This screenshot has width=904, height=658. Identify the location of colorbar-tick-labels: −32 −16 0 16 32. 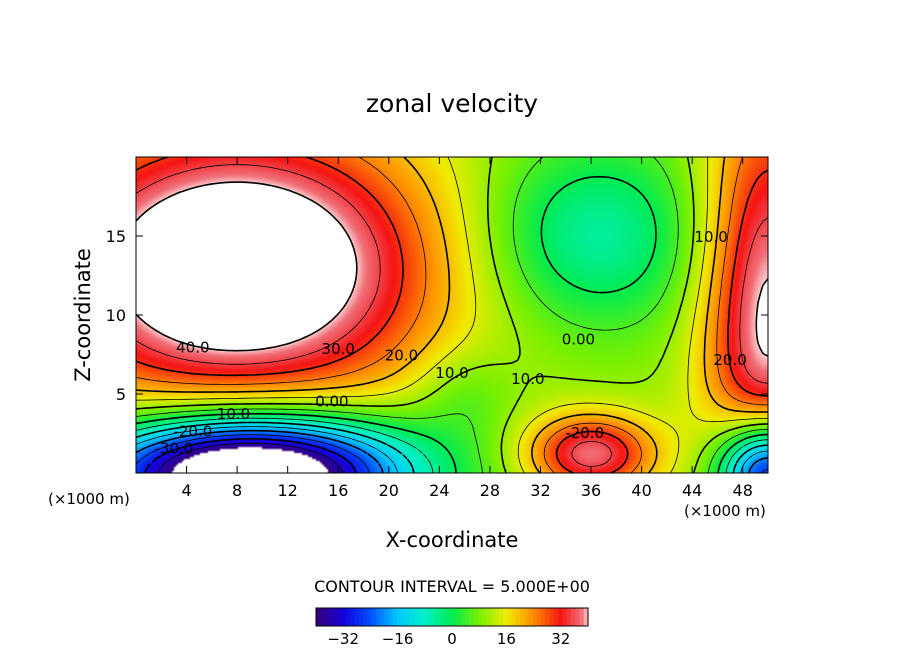
(448, 639).